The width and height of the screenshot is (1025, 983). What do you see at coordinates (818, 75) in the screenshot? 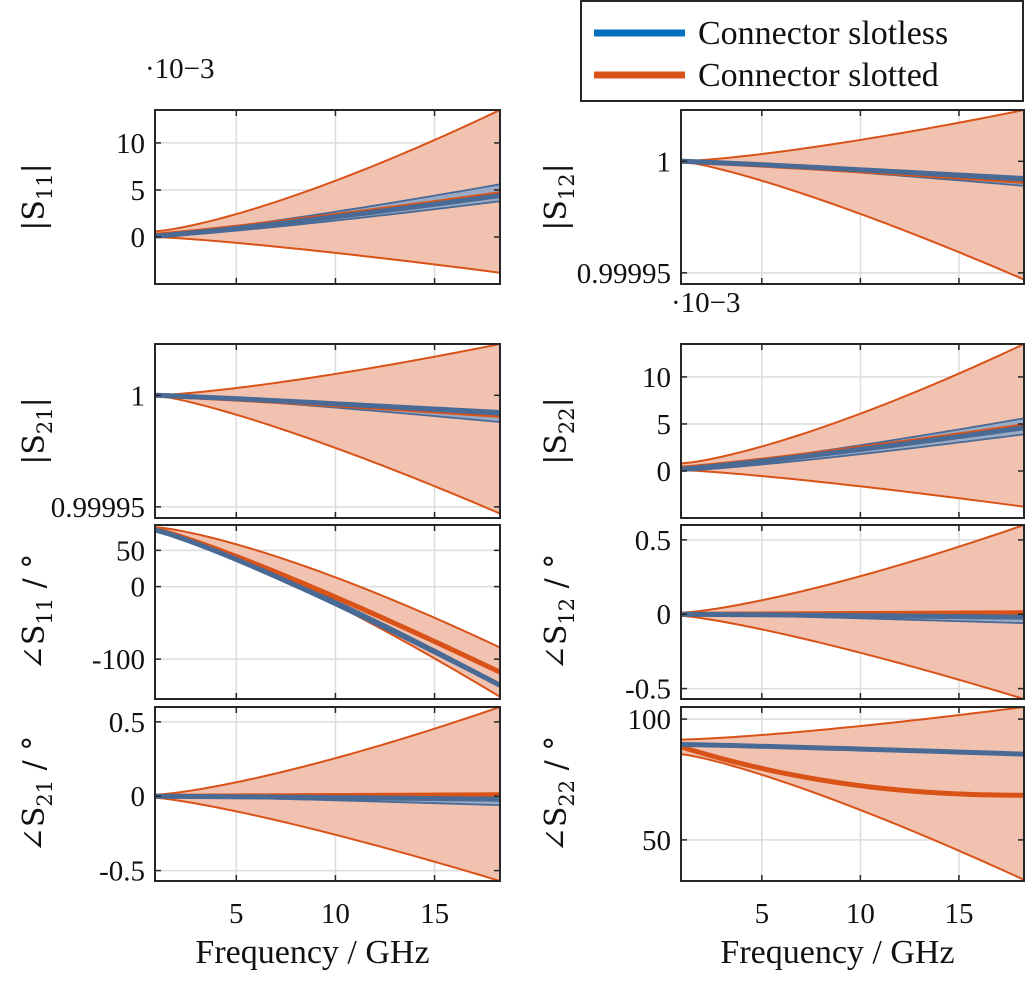
I see `legend-label: Connector slotted` at bounding box center [818, 75].